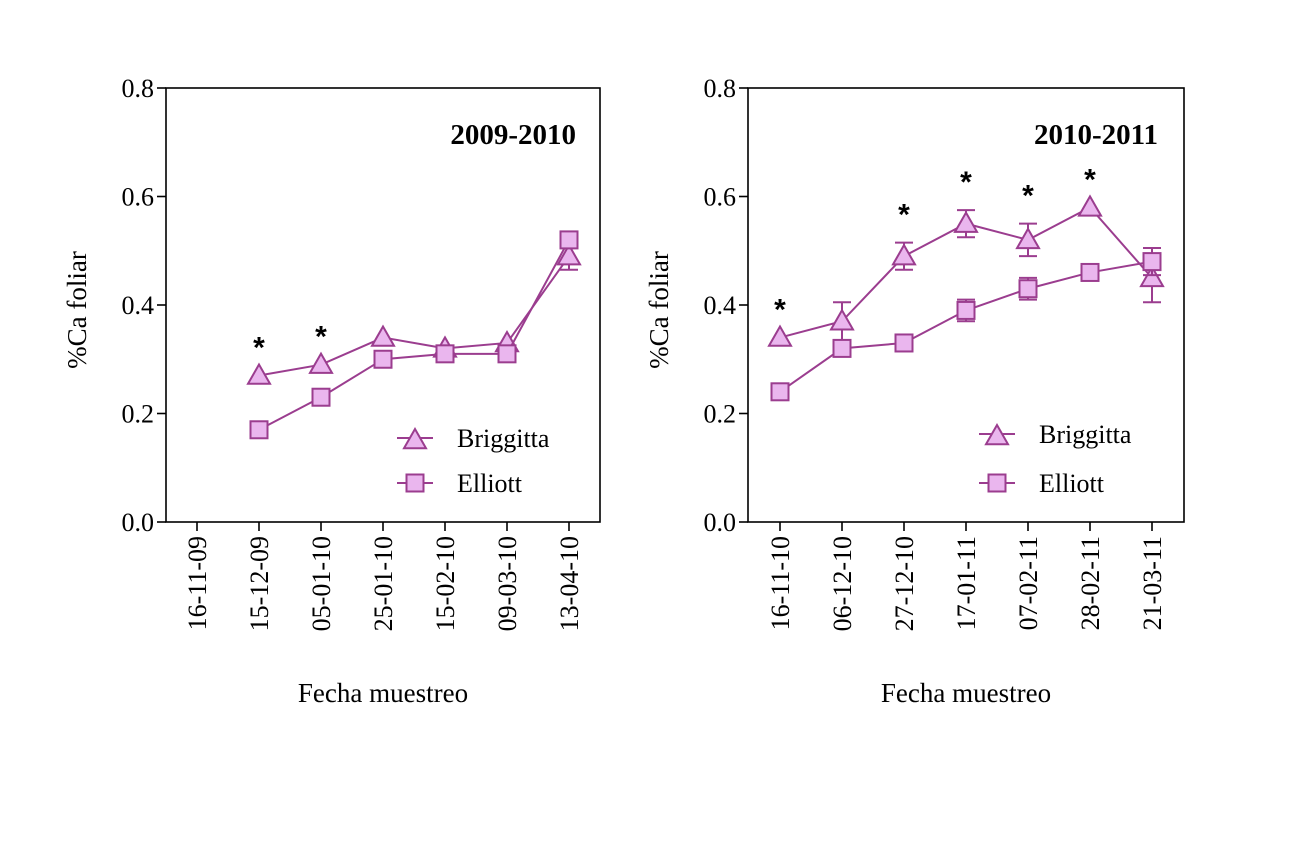  I want to click on panel-title: 2009-2010, so click(513, 135).